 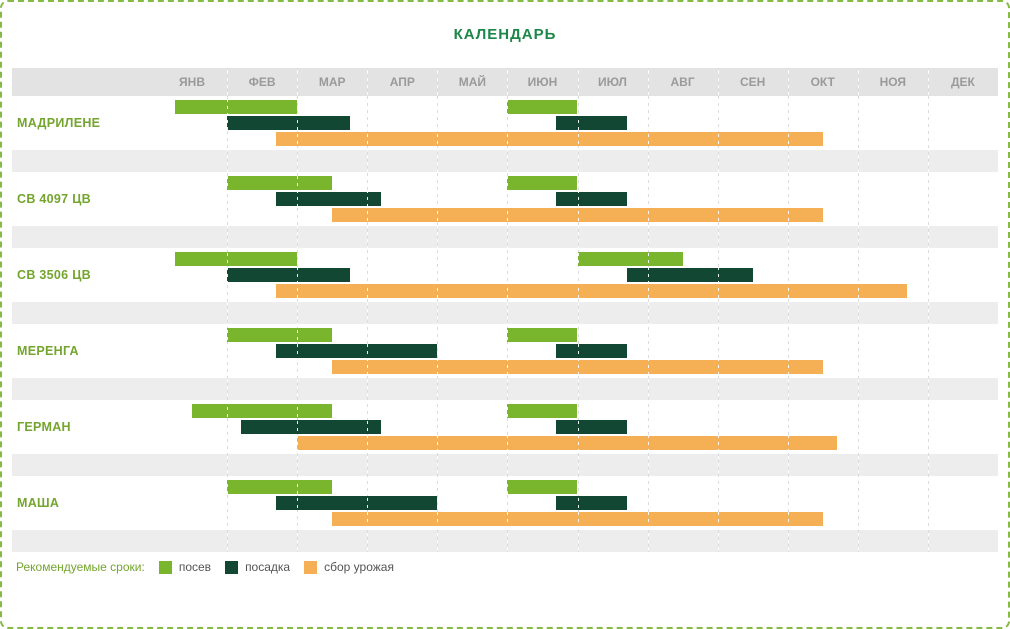 I want to click on month-header-row: ЯНВ ФЕВ МАР АПР МАЙ ИЮН ИЮЛ АВГ СЕН ОКТ НОЯ ДЕК, so click(x=505, y=82).